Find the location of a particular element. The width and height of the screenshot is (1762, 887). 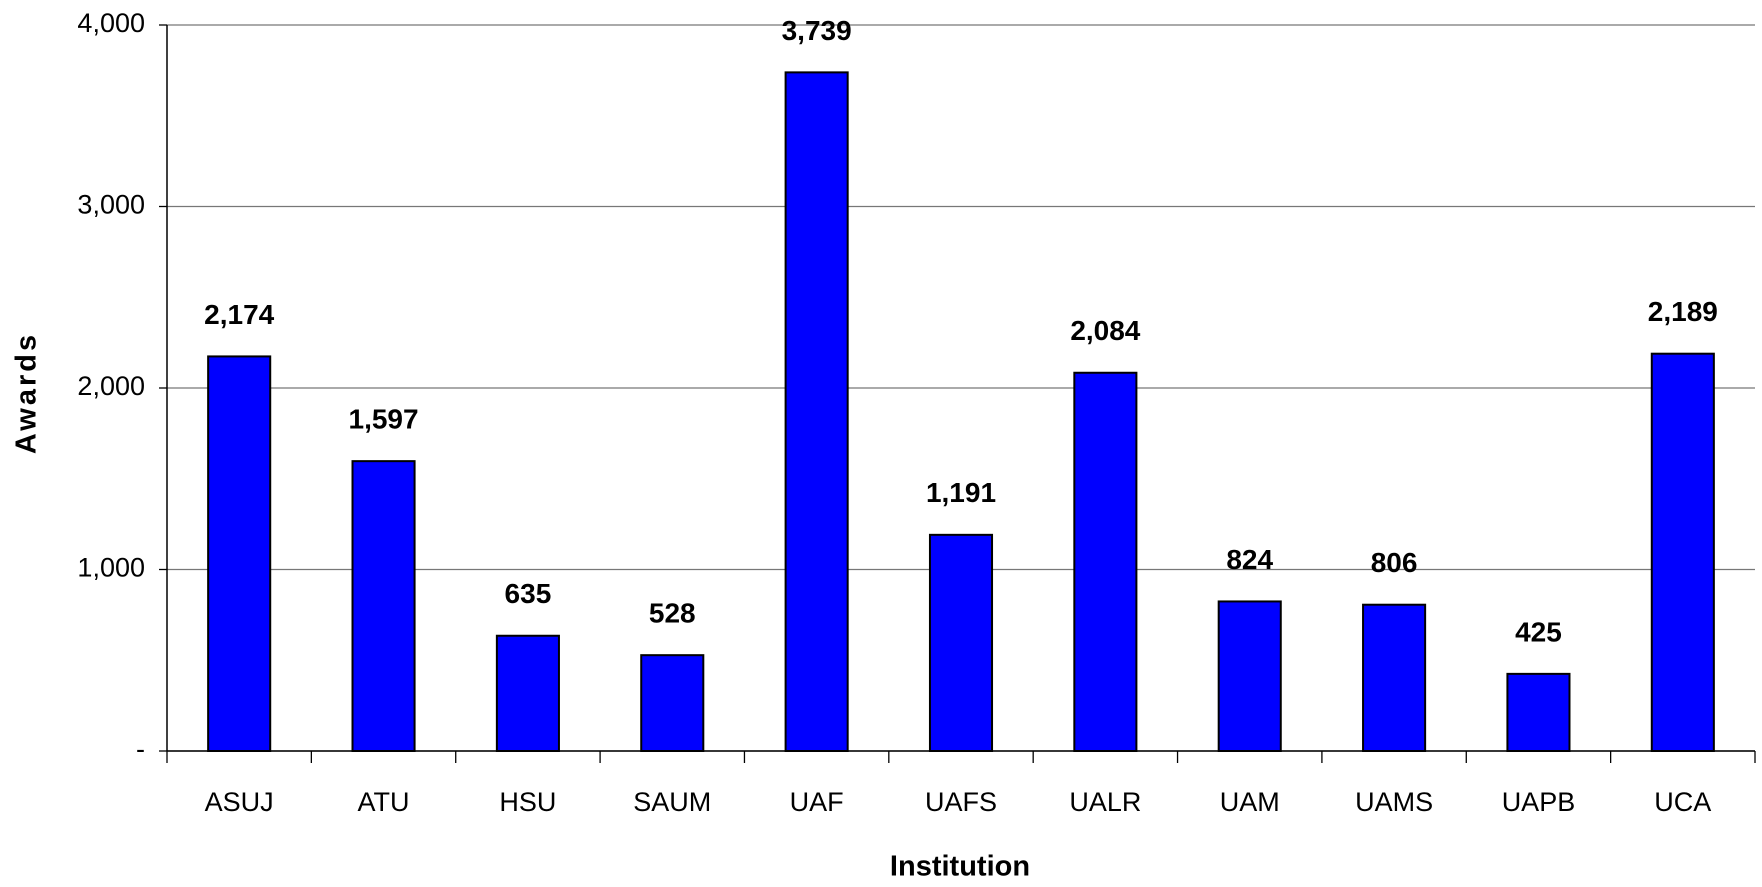

y-tick-label: 1,000 is located at coordinates (111, 568).